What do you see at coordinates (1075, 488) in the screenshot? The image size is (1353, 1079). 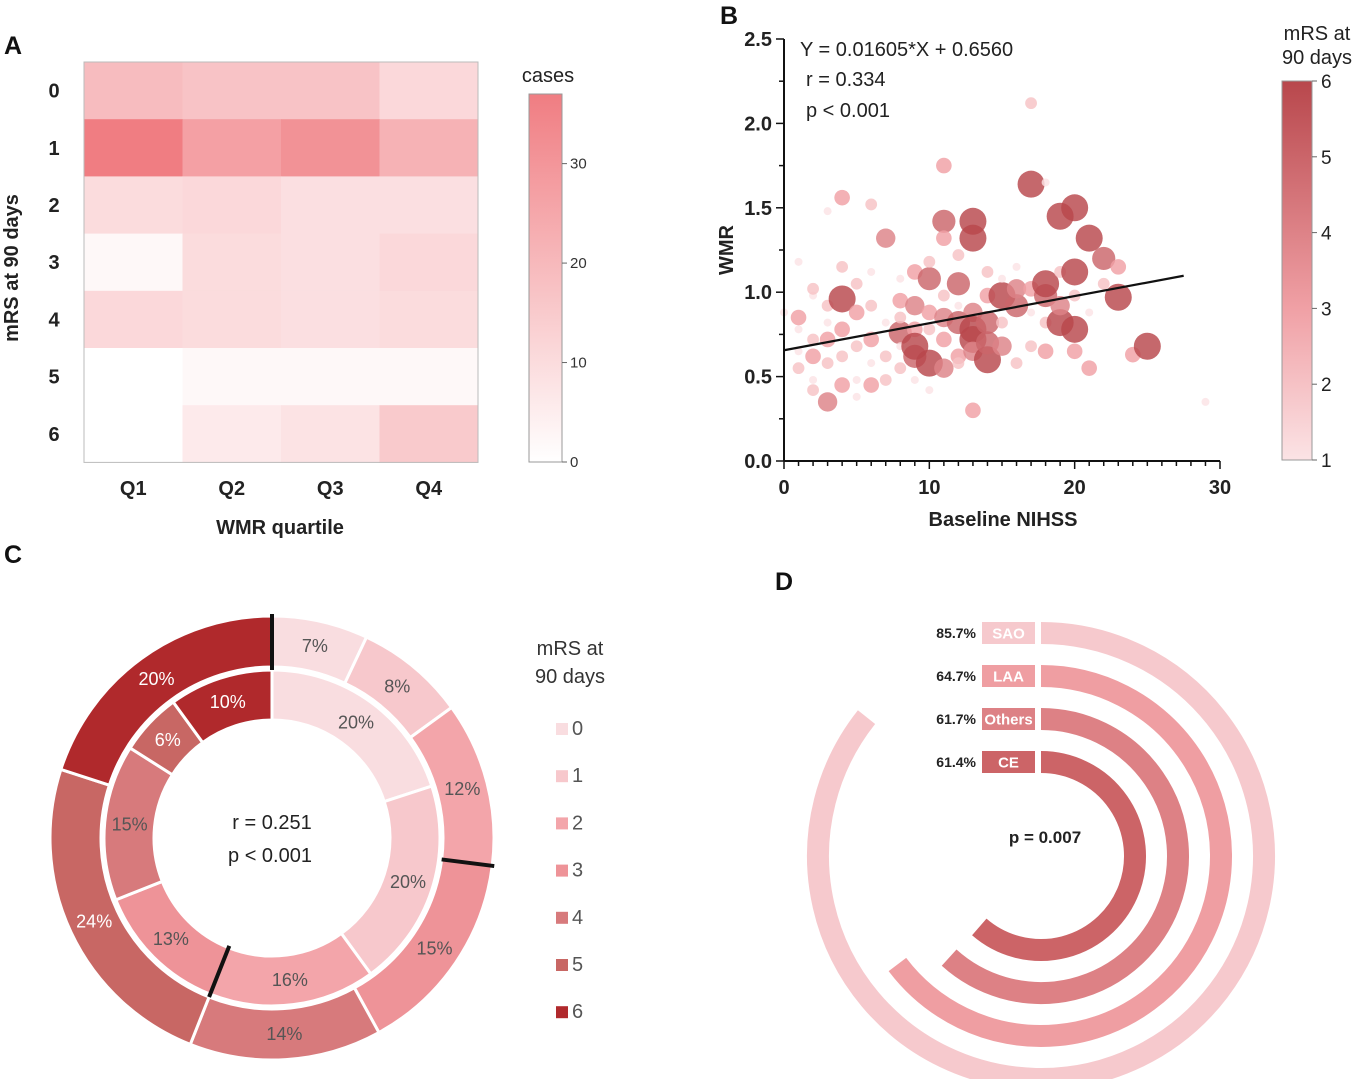 I see `scatter-x-tick-label: 20` at bounding box center [1075, 488].